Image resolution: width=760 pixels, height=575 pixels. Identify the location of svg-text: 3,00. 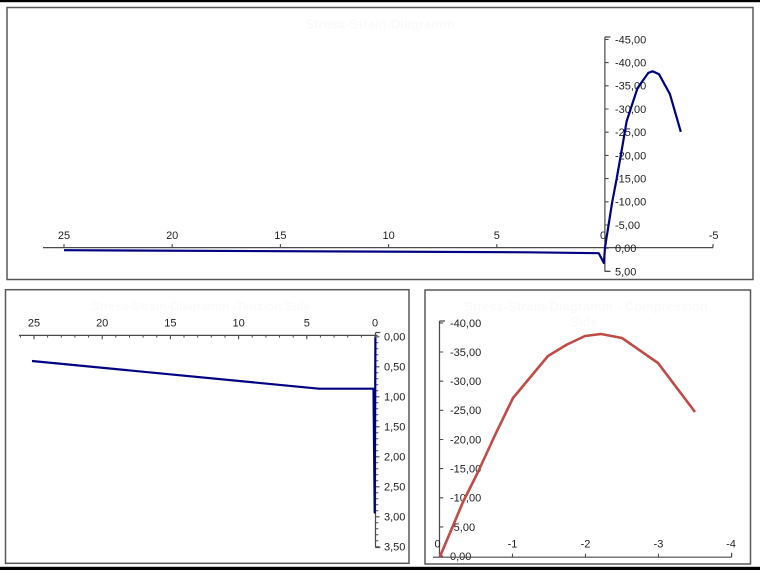
(394, 518).